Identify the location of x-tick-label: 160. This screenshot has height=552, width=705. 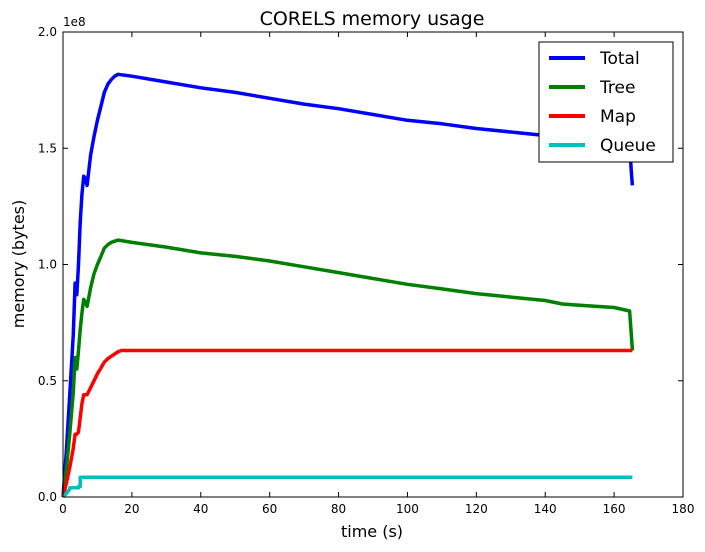
(614, 509).